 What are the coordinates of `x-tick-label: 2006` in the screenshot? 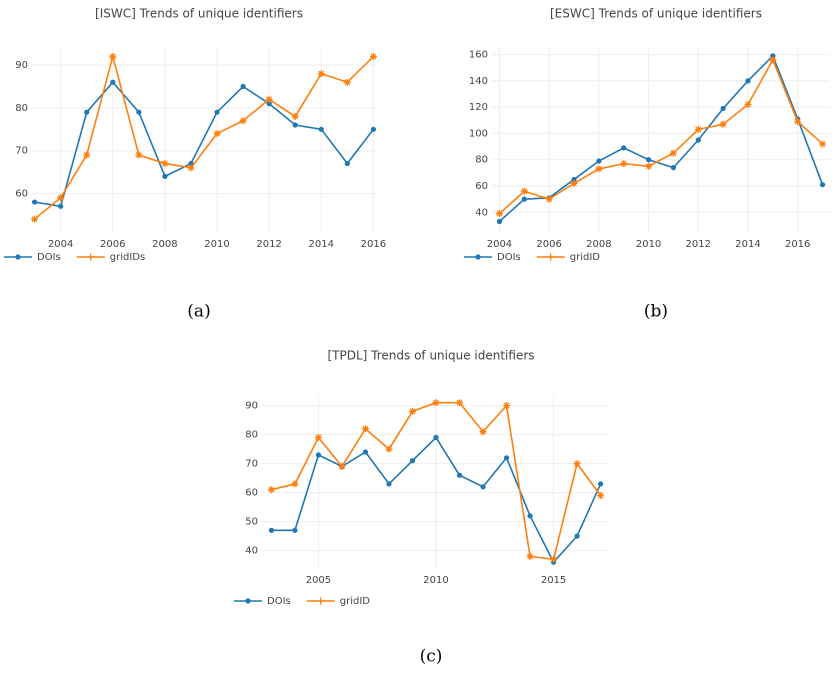 It's located at (548, 244).